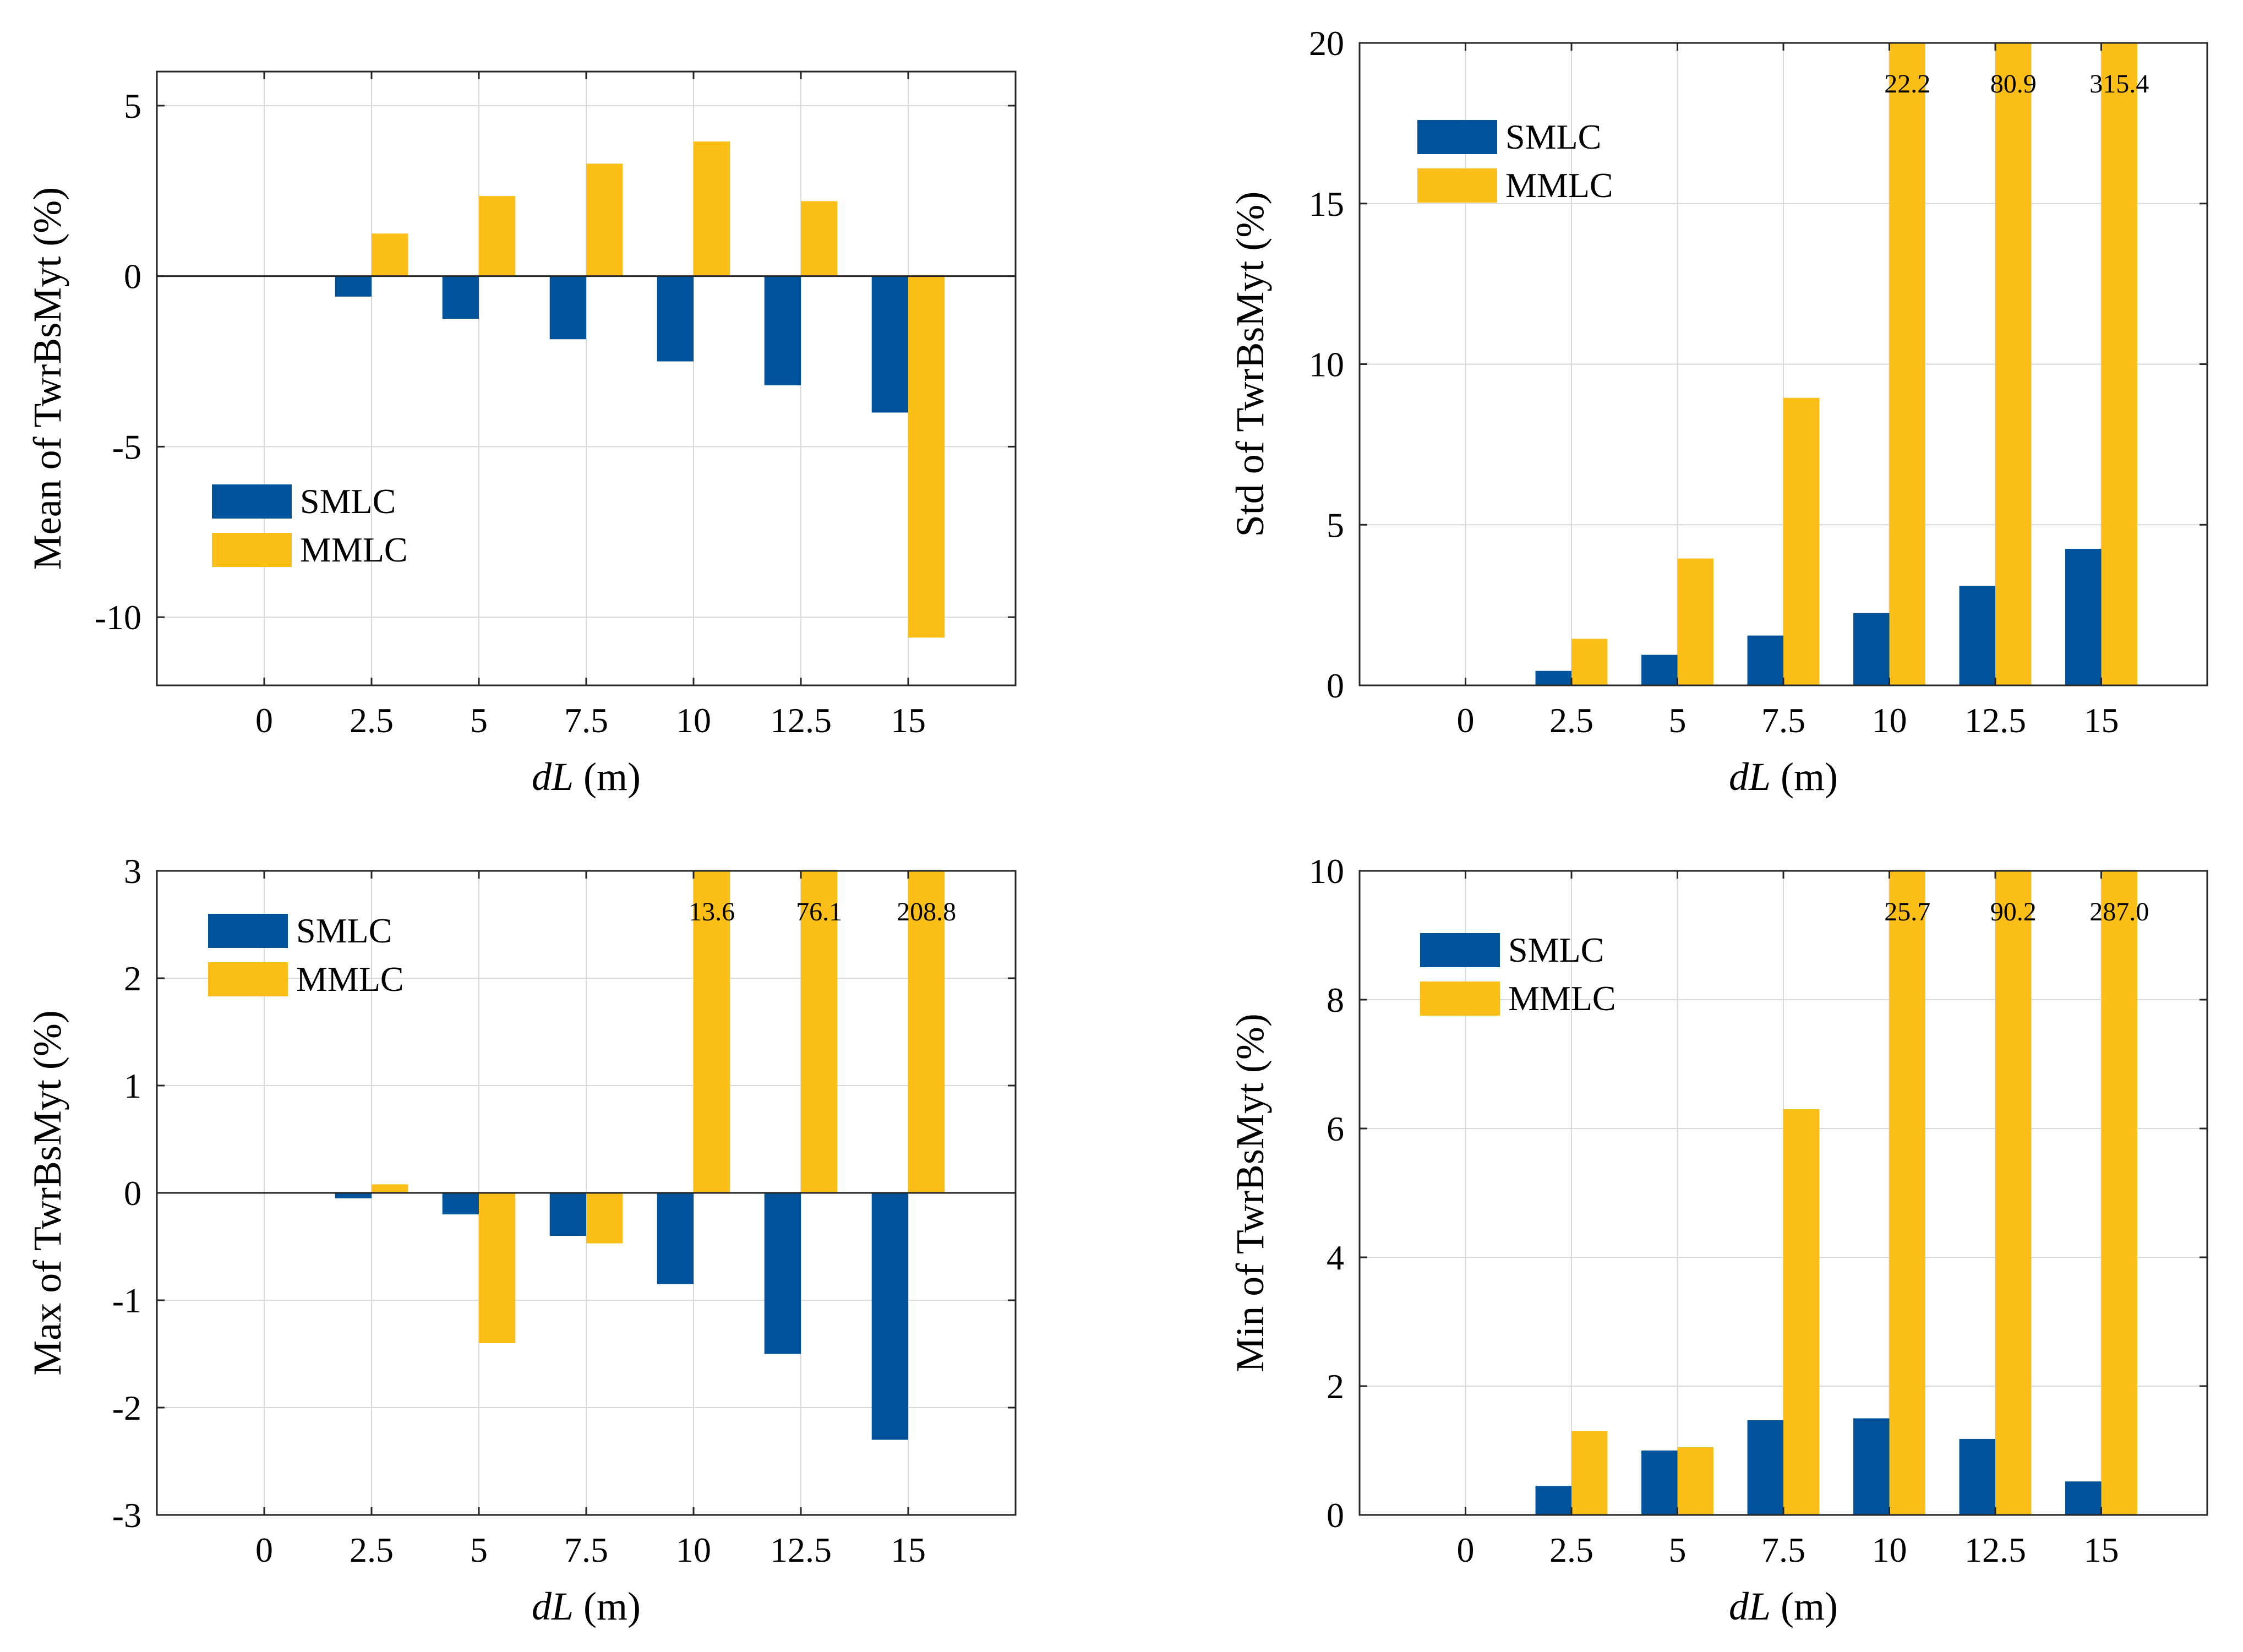 The width and height of the screenshot is (2243, 1652). What do you see at coordinates (126, 1407) in the screenshot?
I see `y-tick-label: -2` at bounding box center [126, 1407].